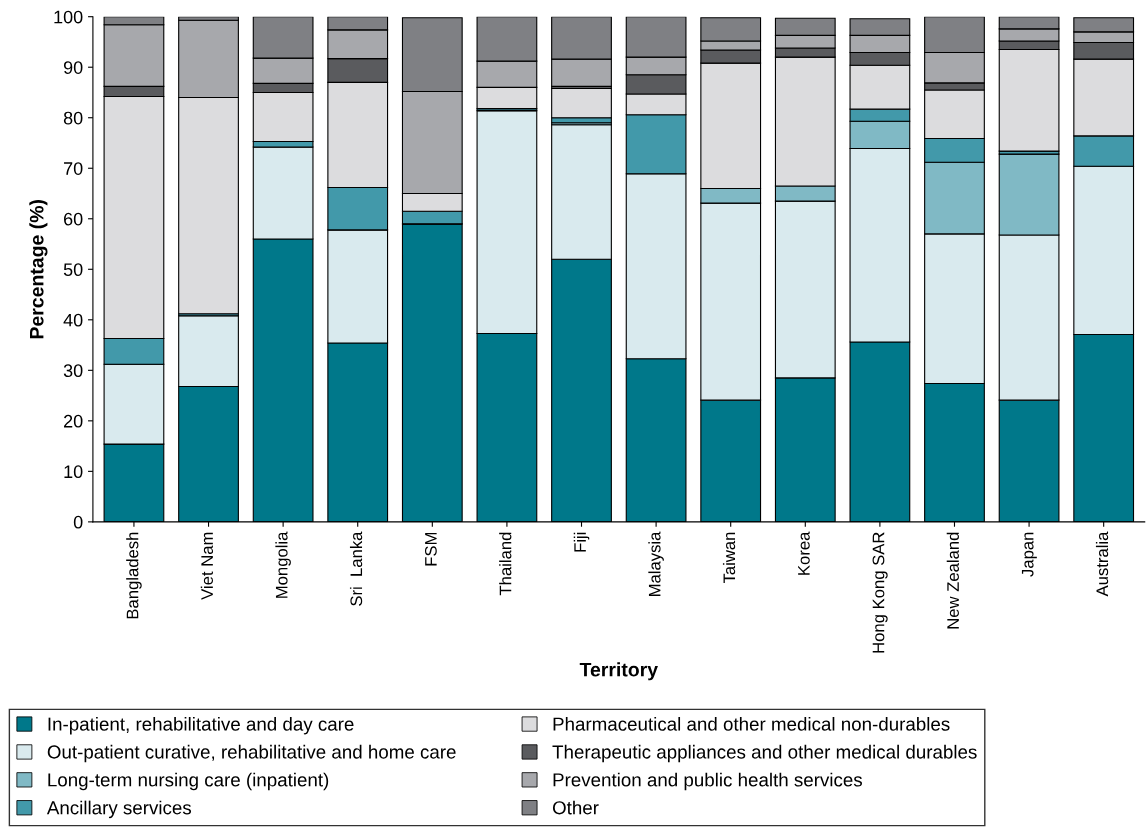  What do you see at coordinates (38, 269) in the screenshot?
I see `y-axis-title: Percentage (%)` at bounding box center [38, 269].